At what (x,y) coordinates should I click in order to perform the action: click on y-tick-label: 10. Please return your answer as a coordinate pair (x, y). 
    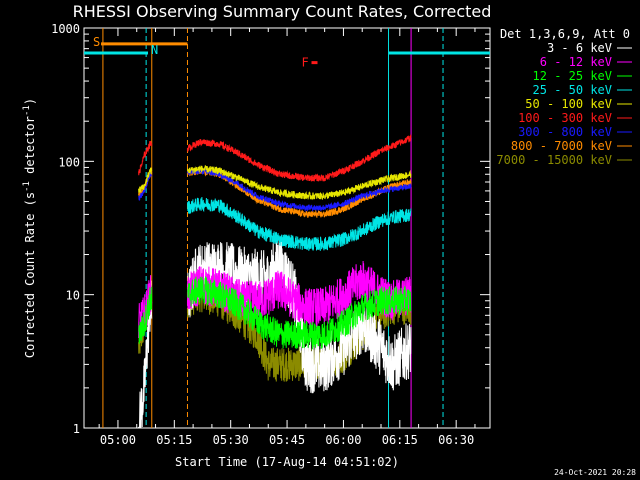
    Looking at the image, I should click on (73, 296).